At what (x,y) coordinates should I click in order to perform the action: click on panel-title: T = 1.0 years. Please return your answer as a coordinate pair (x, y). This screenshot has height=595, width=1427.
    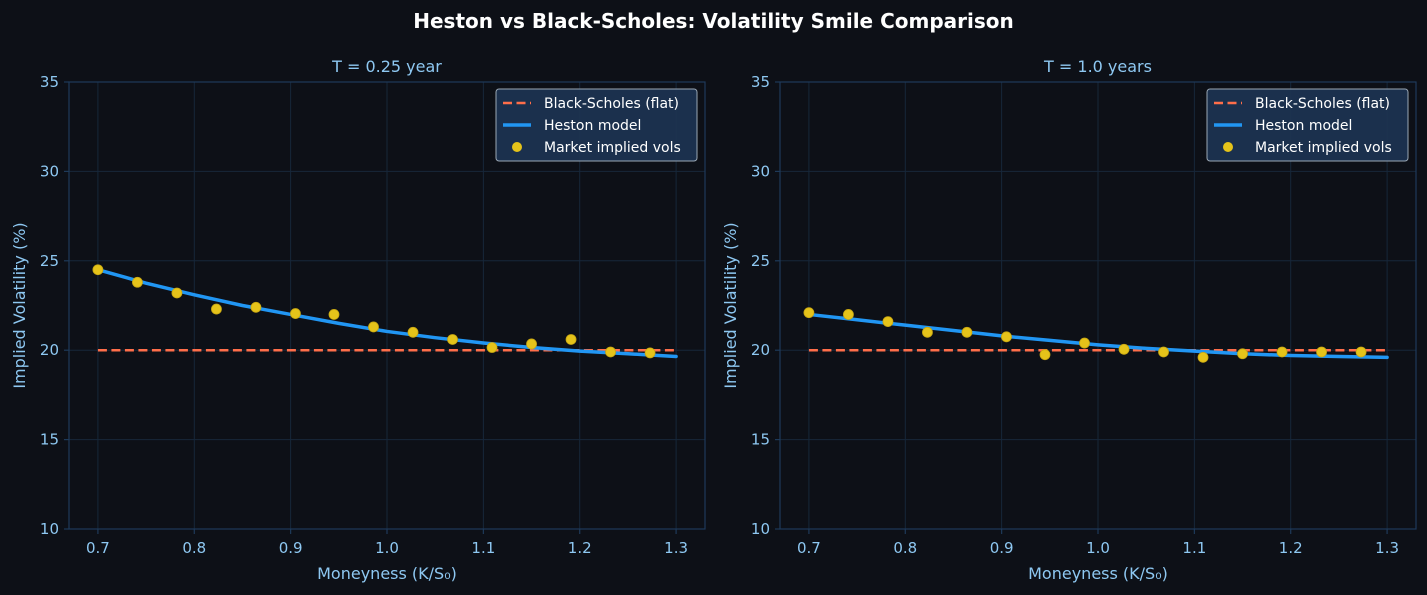
    Looking at the image, I should click on (1097, 66).